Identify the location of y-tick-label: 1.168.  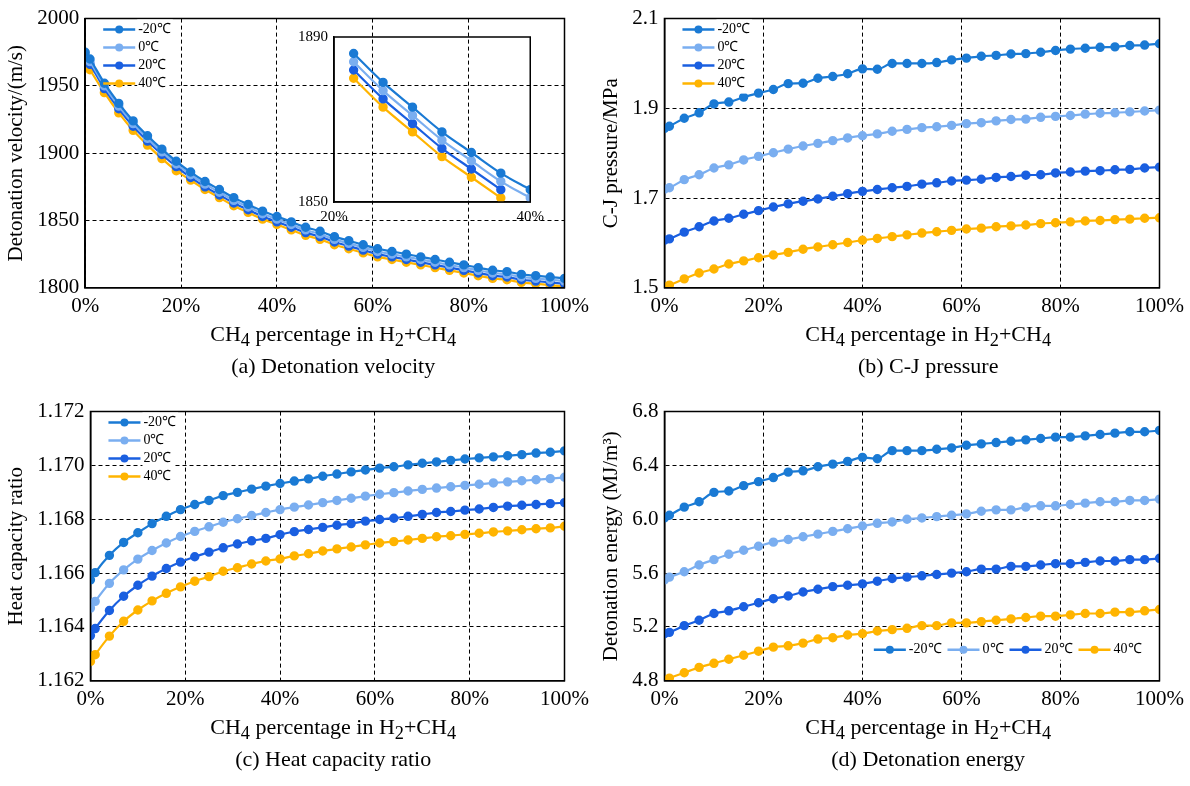
(61, 517).